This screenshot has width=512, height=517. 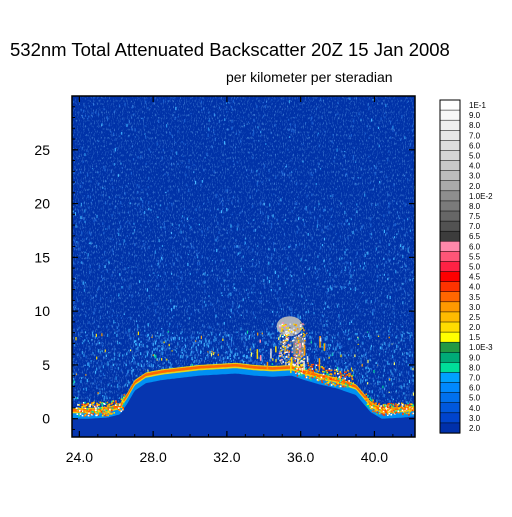 I want to click on virga-streak, so click(x=291, y=368).